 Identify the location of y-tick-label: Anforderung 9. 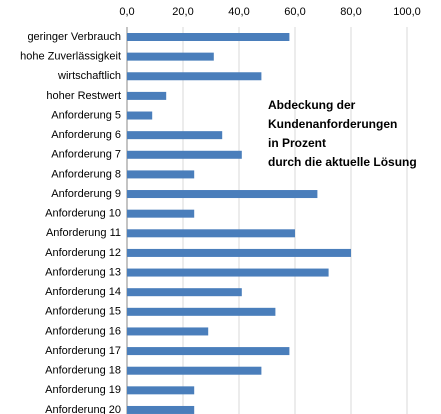
(86, 194).